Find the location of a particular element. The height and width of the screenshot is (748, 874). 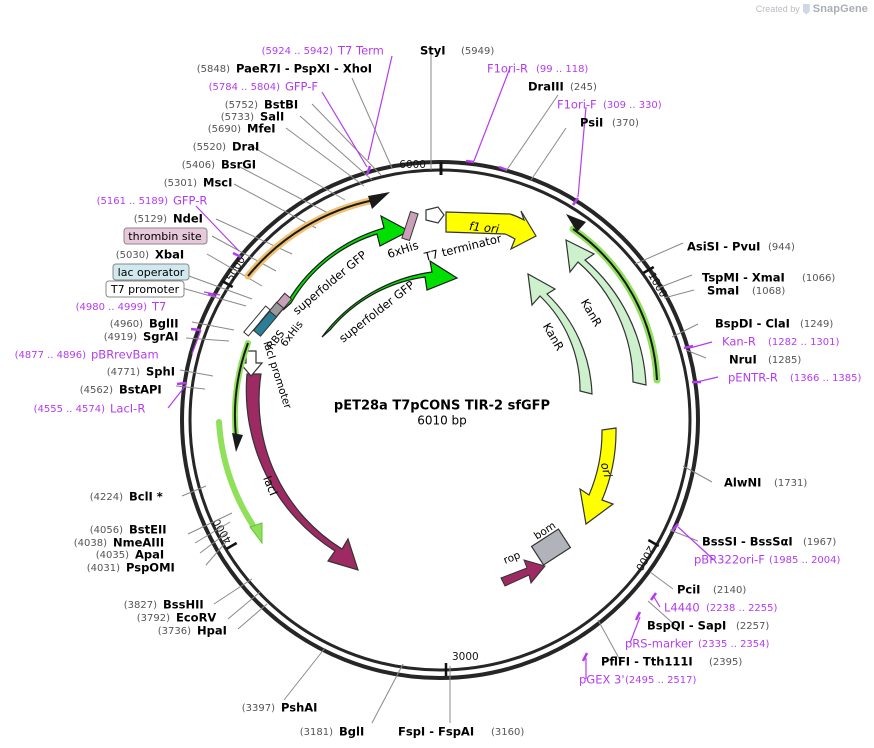

enzyme-label-bspqi: BspQI - SapI (2257) is located at coordinates (708, 626).